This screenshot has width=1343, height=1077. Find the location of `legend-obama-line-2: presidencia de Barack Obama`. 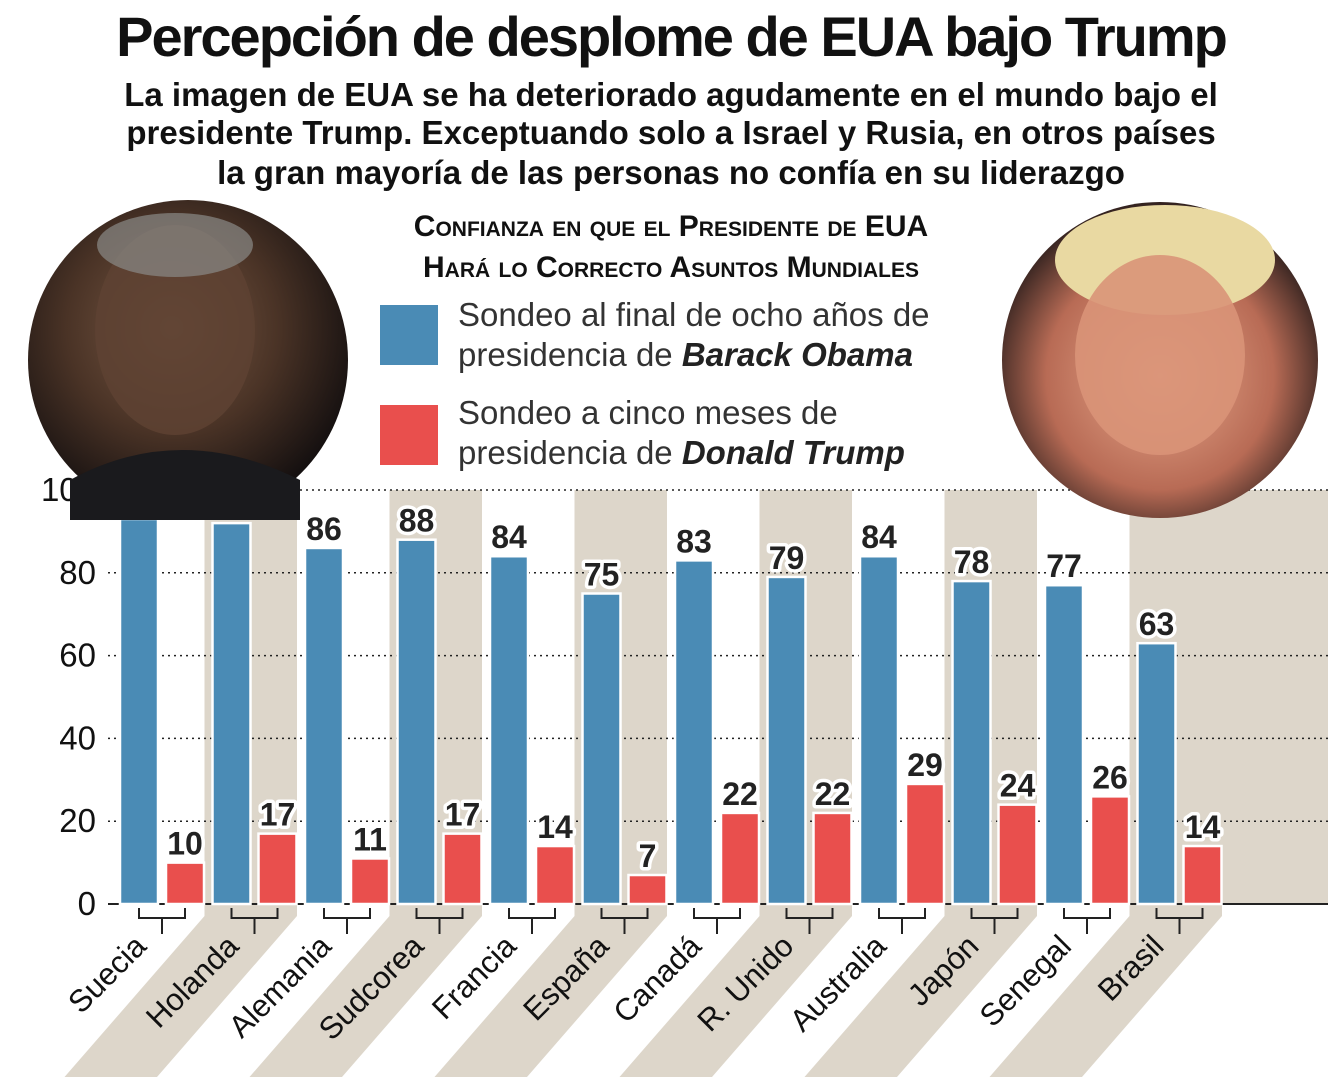

legend-obama-line-2: presidencia de Barack Obama is located at coordinates (685, 354).